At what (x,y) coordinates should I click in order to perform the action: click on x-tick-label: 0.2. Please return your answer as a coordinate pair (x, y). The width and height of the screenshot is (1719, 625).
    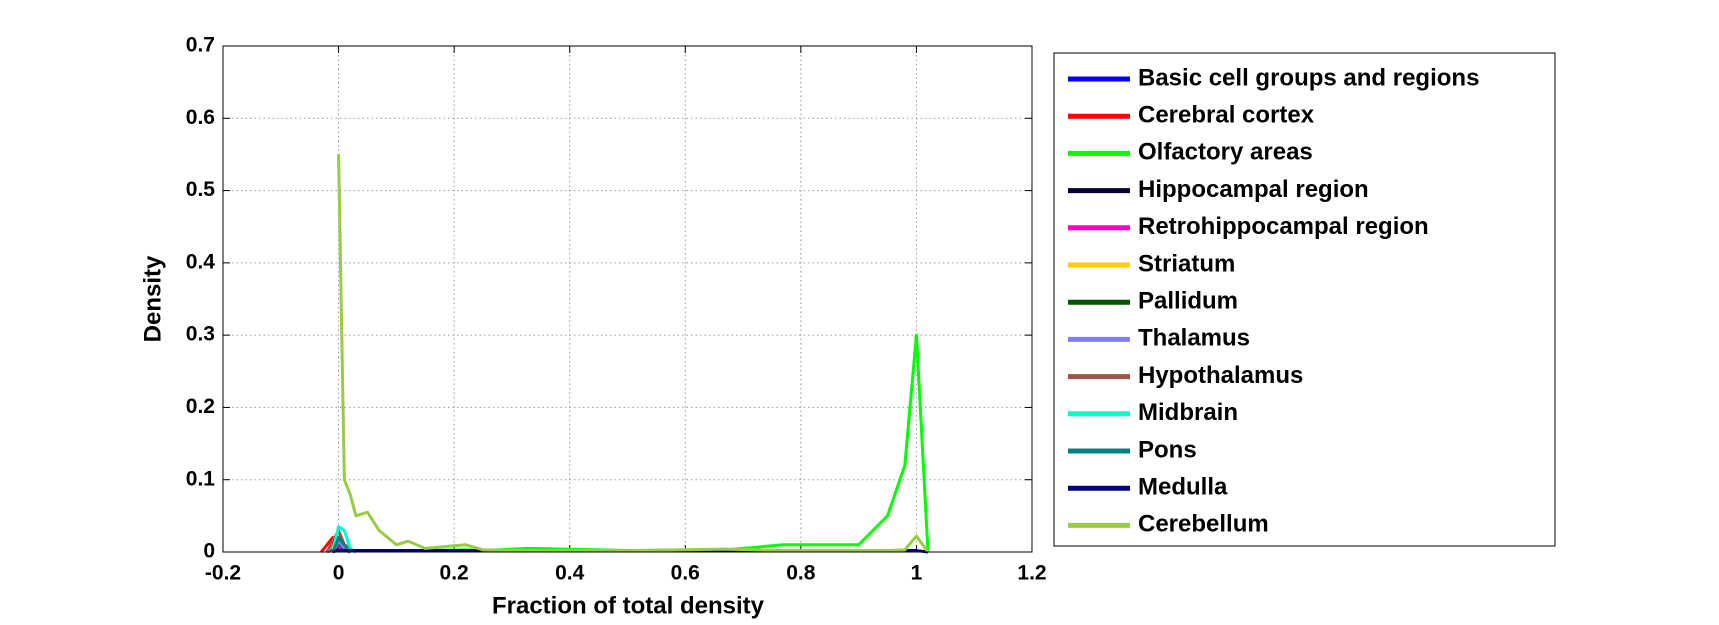
    Looking at the image, I should click on (454, 573).